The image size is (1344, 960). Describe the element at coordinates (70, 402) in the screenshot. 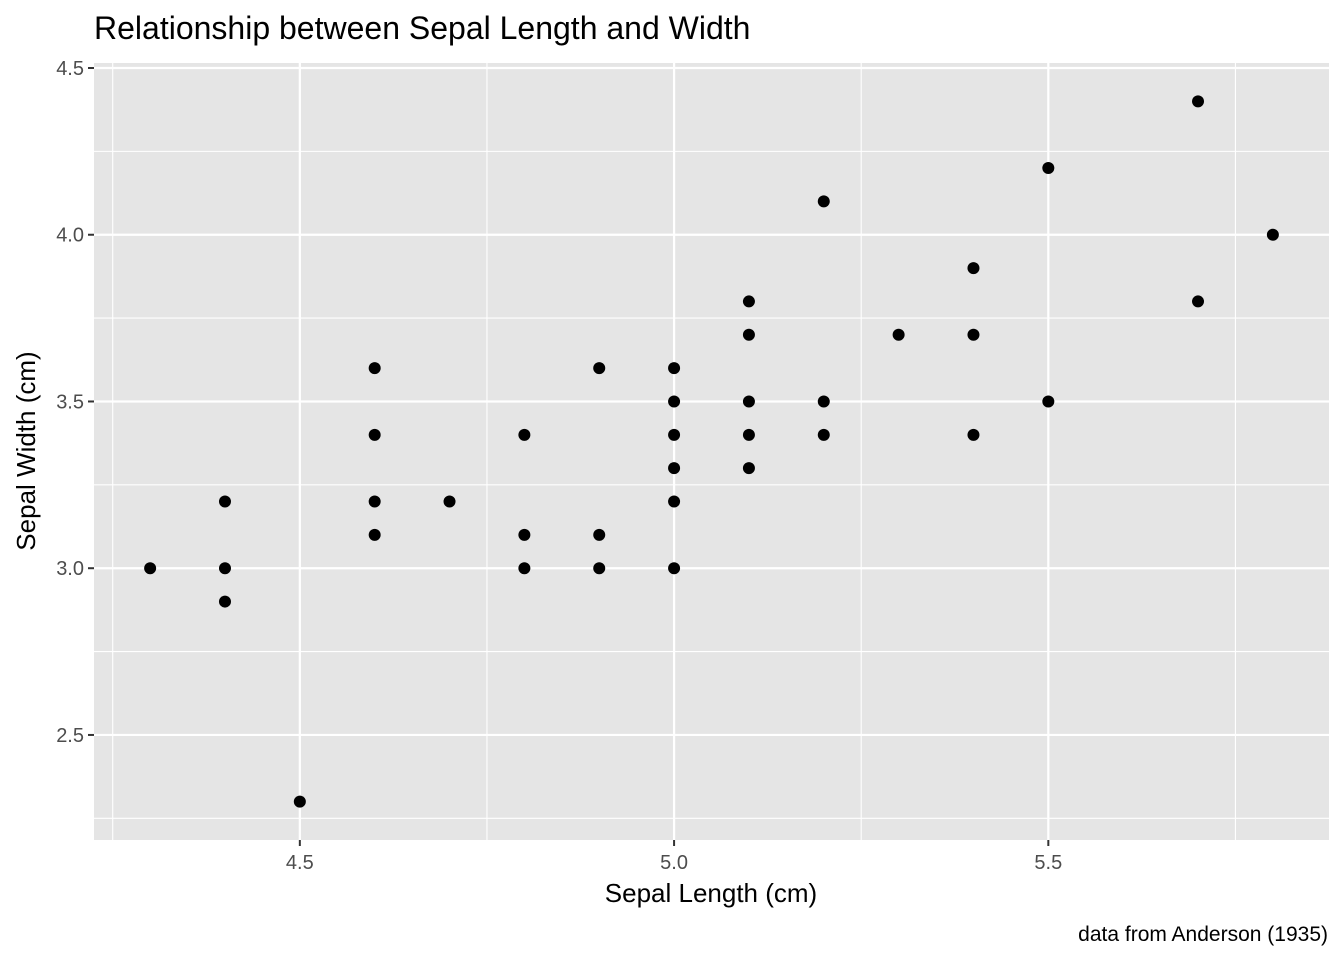

I see `y-tick-label: 3.5` at that location.